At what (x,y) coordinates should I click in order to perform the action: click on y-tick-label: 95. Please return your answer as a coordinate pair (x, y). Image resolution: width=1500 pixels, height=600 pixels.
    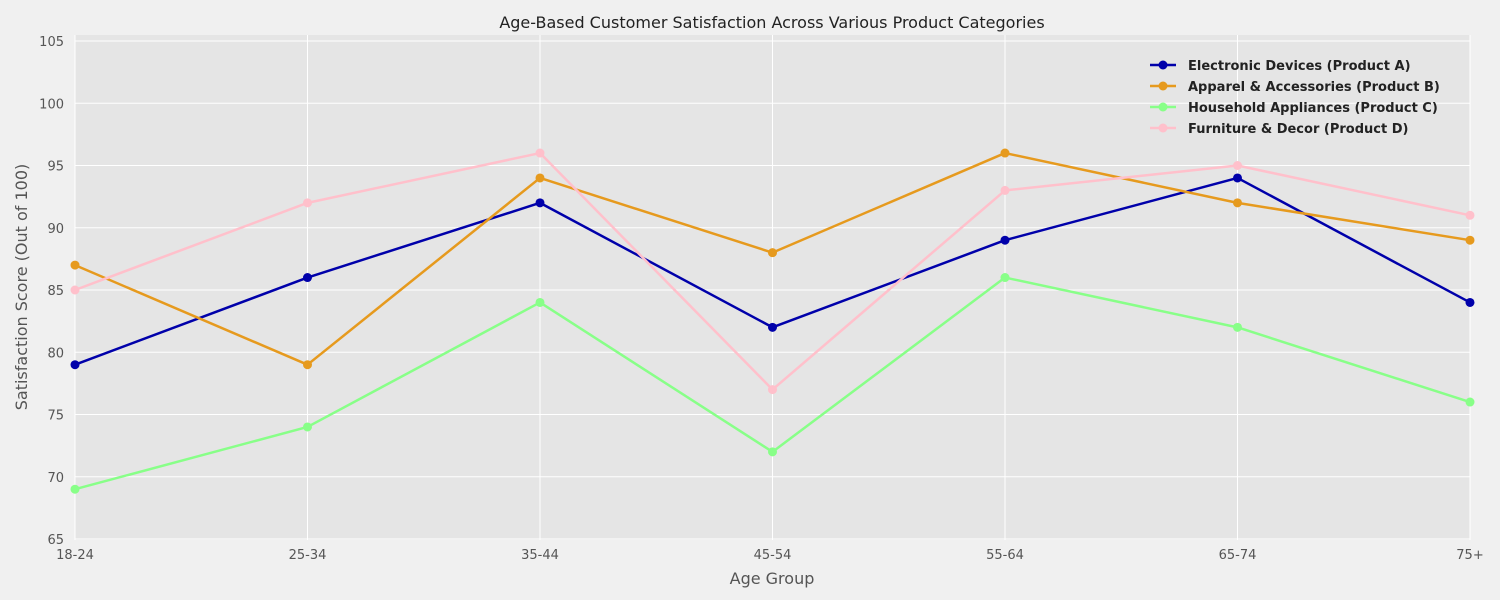
    Looking at the image, I should click on (55, 167).